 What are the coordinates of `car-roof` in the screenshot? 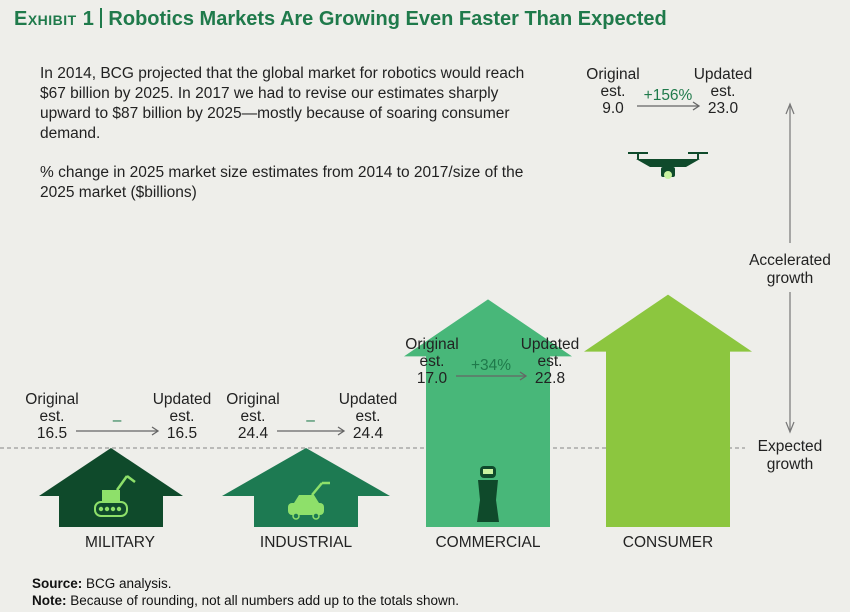 It's located at (306, 499).